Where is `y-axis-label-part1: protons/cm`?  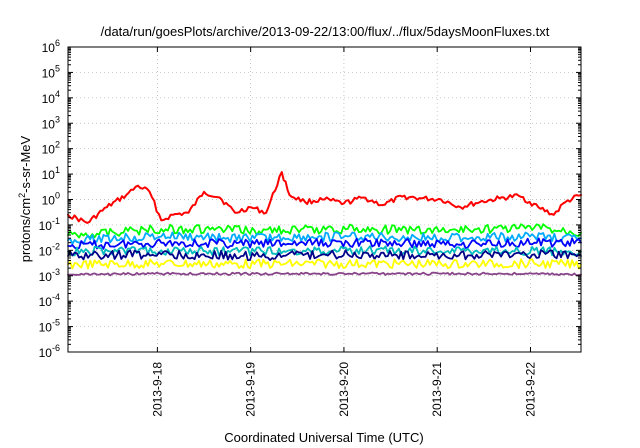 y-axis-label-part1: protons/cm is located at coordinates (25, 230).